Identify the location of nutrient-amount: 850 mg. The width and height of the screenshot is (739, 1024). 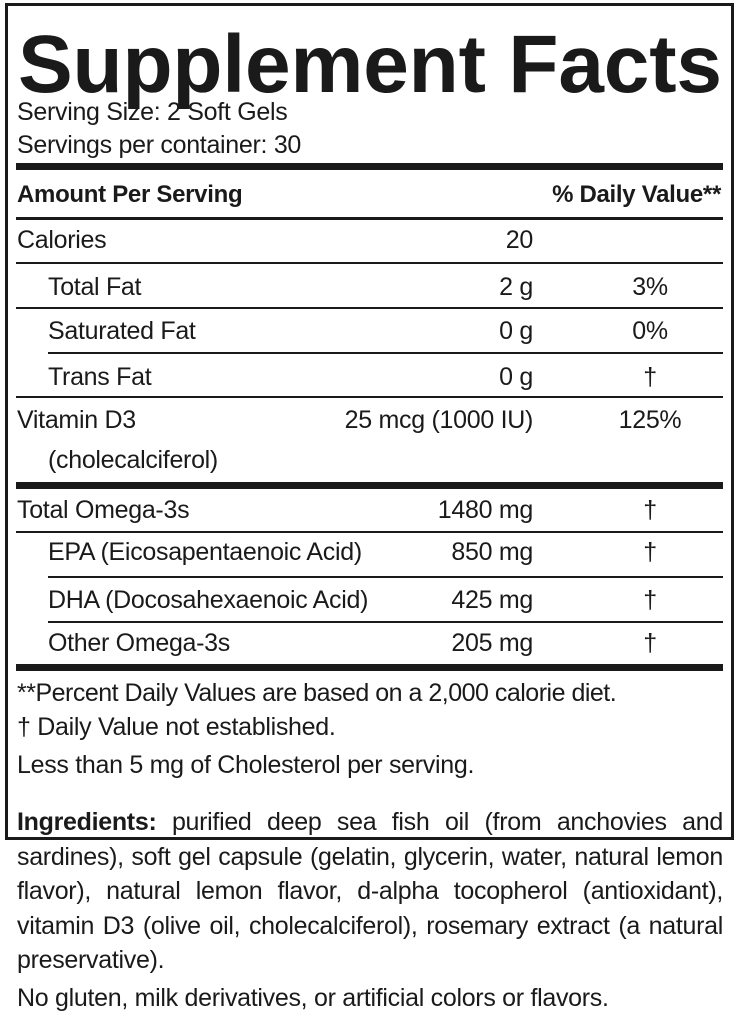
(492, 552).